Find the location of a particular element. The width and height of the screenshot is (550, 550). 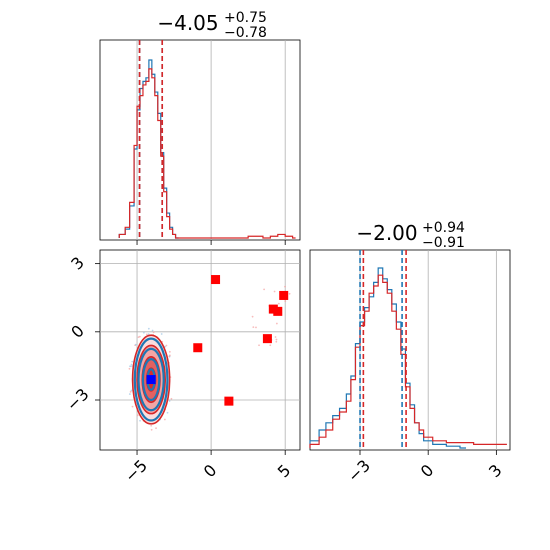

top-title-main: −4.05 is located at coordinates (187, 23).